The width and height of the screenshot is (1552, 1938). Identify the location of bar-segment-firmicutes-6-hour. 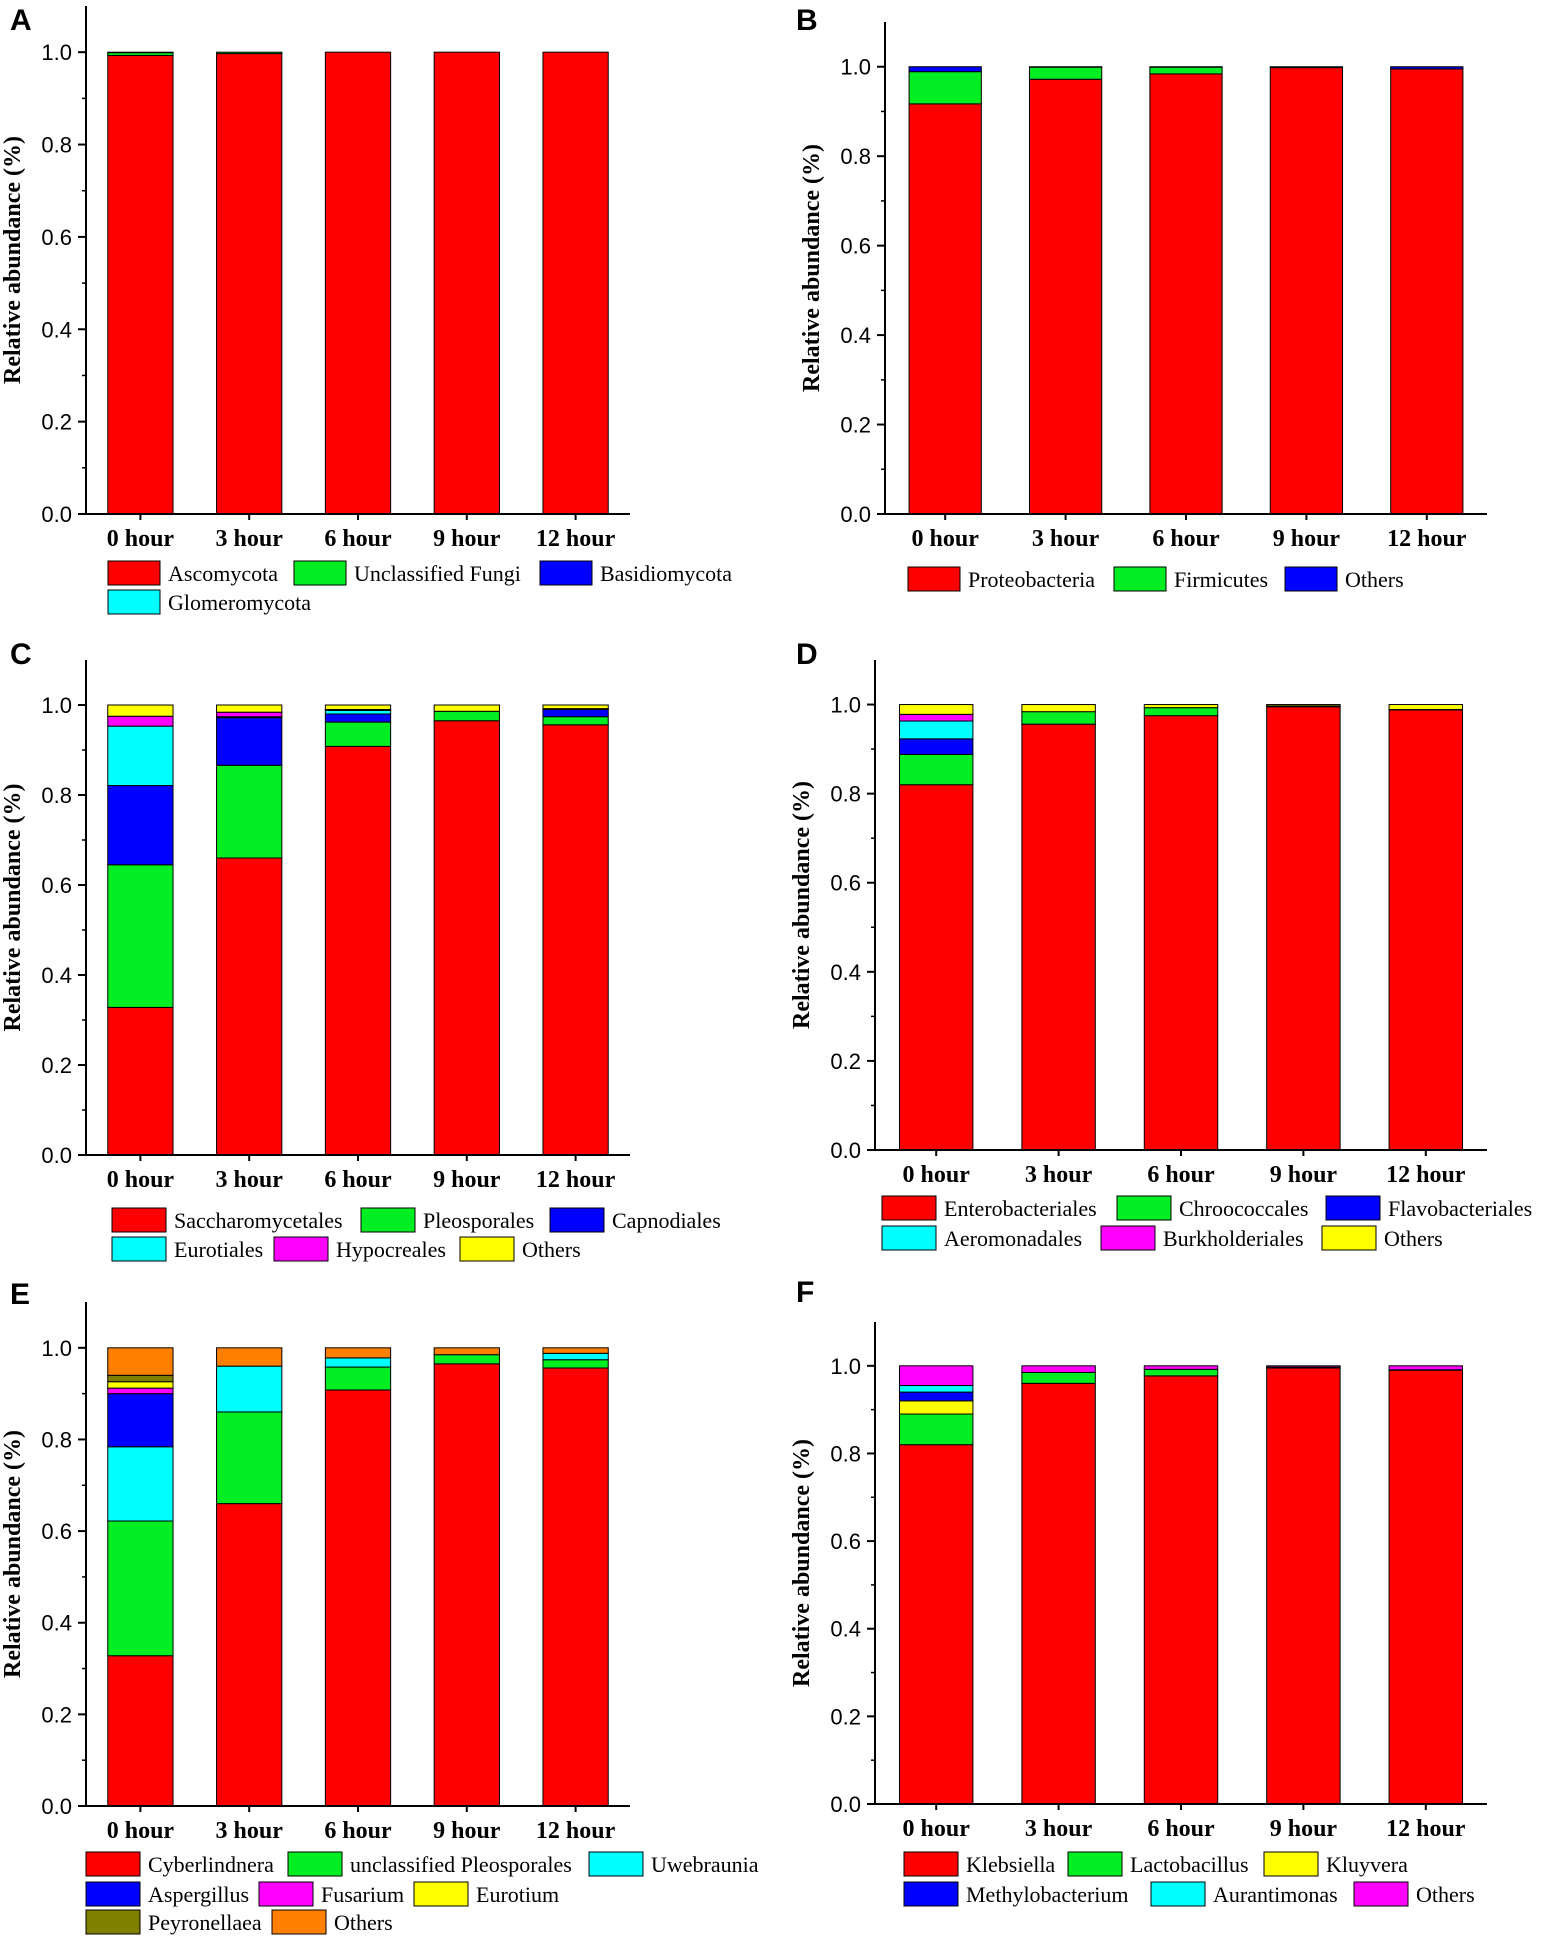
(1186, 70).